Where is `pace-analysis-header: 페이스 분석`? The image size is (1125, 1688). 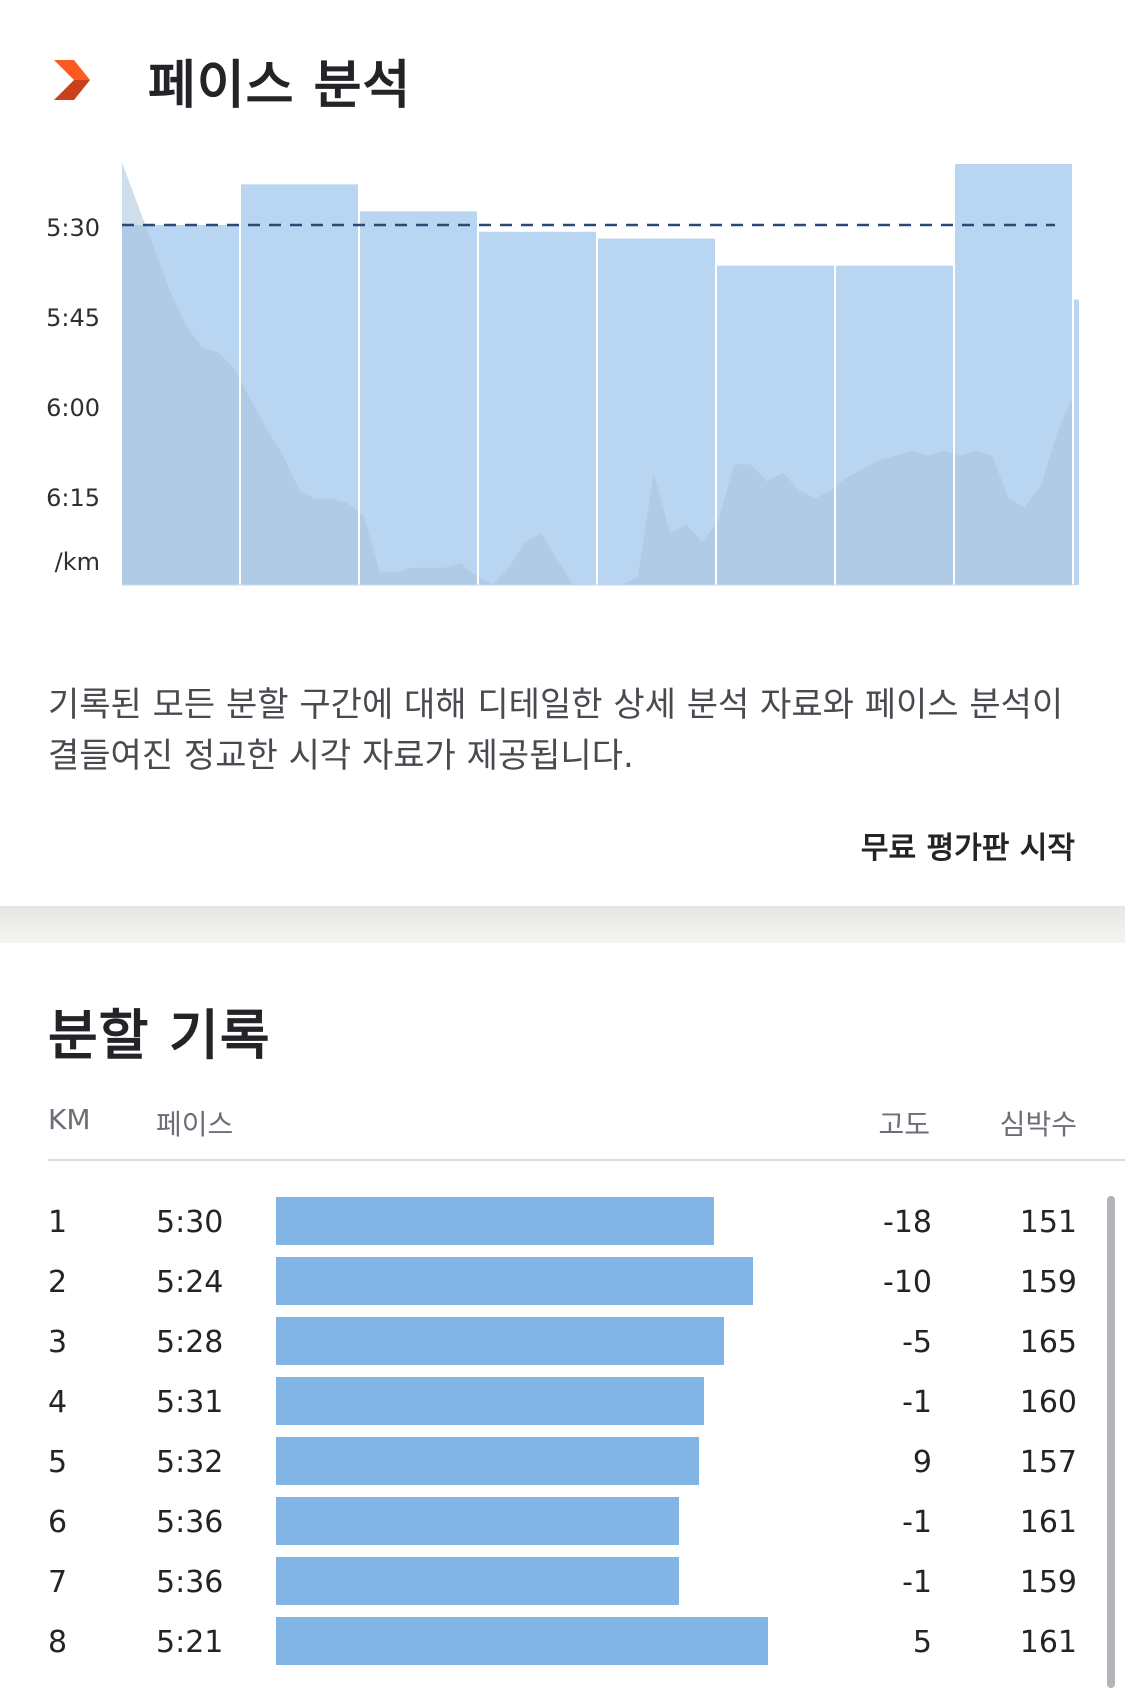
pace-analysis-header: 페이스 분석 is located at coordinates (231, 80).